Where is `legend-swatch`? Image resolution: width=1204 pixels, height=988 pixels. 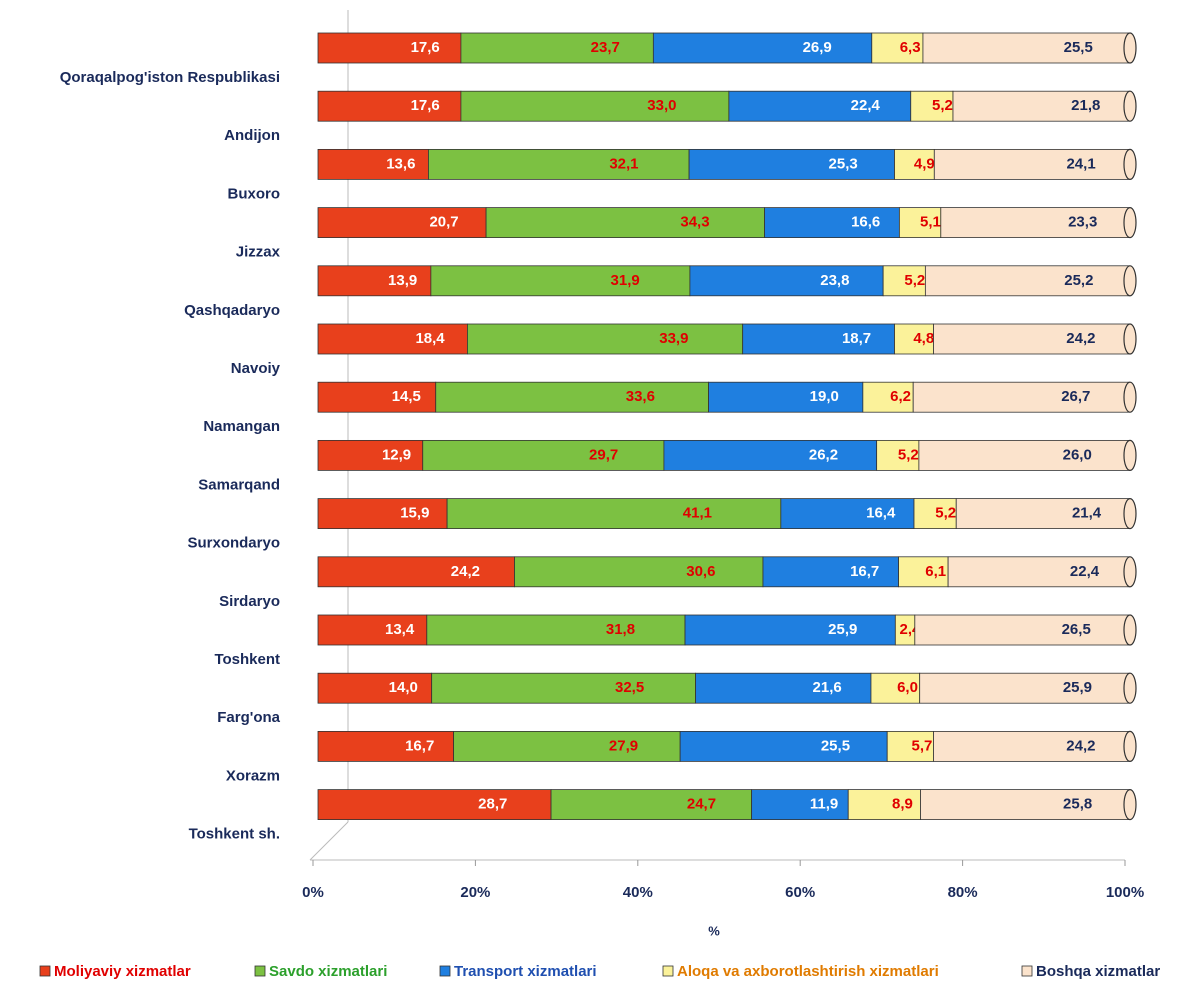
legend-swatch is located at coordinates (445, 971).